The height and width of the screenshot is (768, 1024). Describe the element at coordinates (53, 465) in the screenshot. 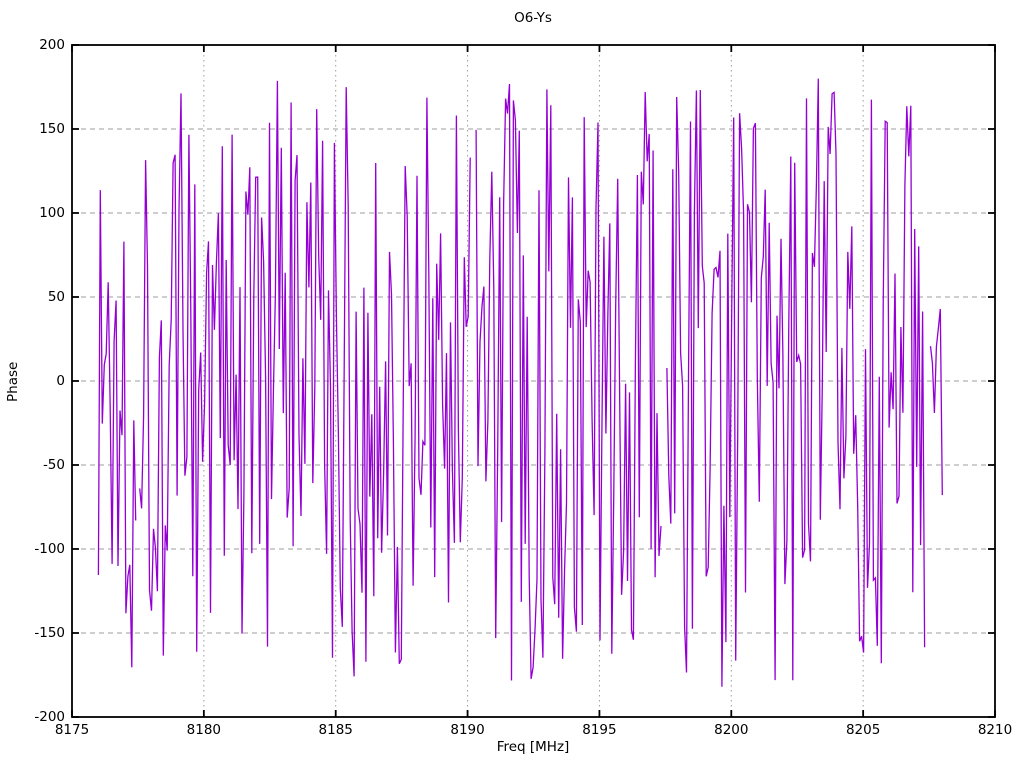

I see `y-tick-label: -50` at that location.